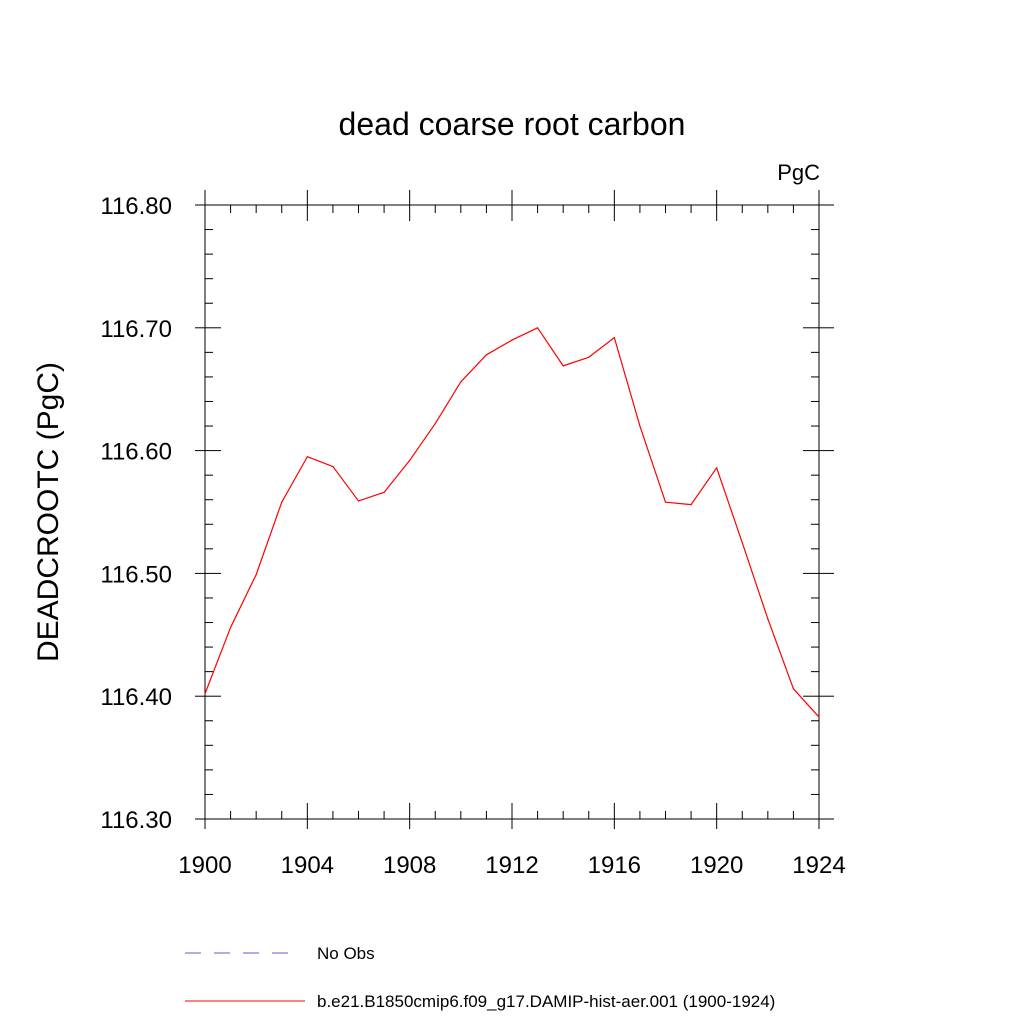 This screenshot has height=1024, width=1024. What do you see at coordinates (136, 452) in the screenshot?
I see `y-tick-label: 116.60` at bounding box center [136, 452].